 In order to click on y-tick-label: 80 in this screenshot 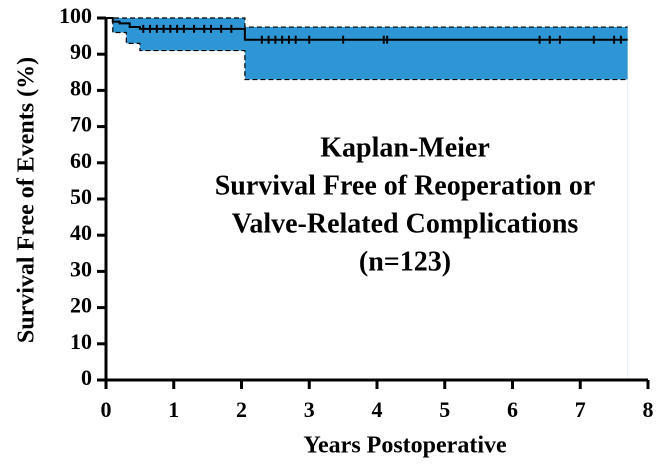, I will do `click(81, 87)`.